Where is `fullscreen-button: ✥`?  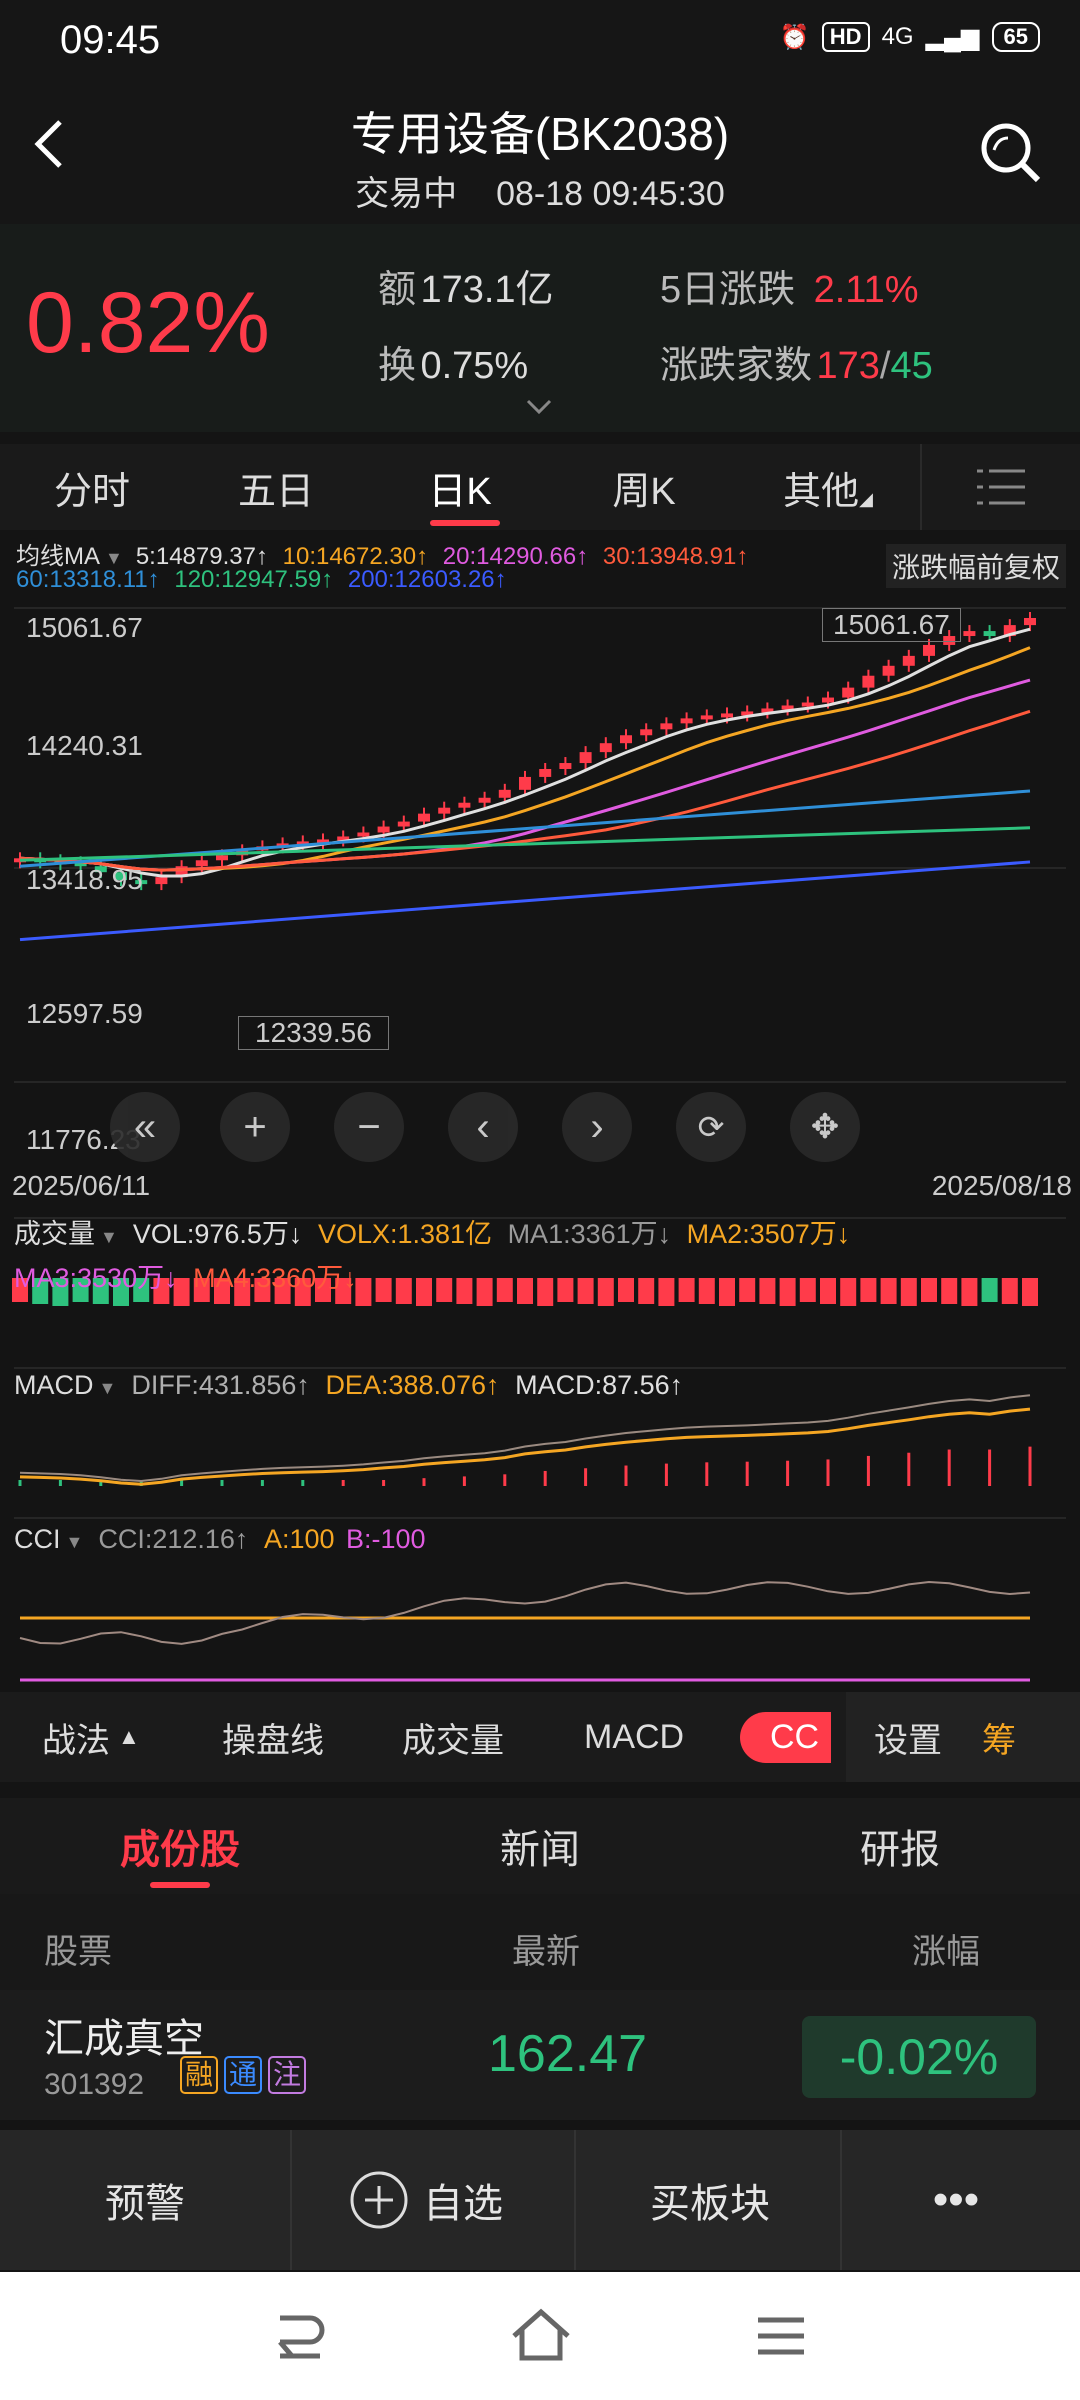
fullscreen-button: ✥ is located at coordinates (825, 1127).